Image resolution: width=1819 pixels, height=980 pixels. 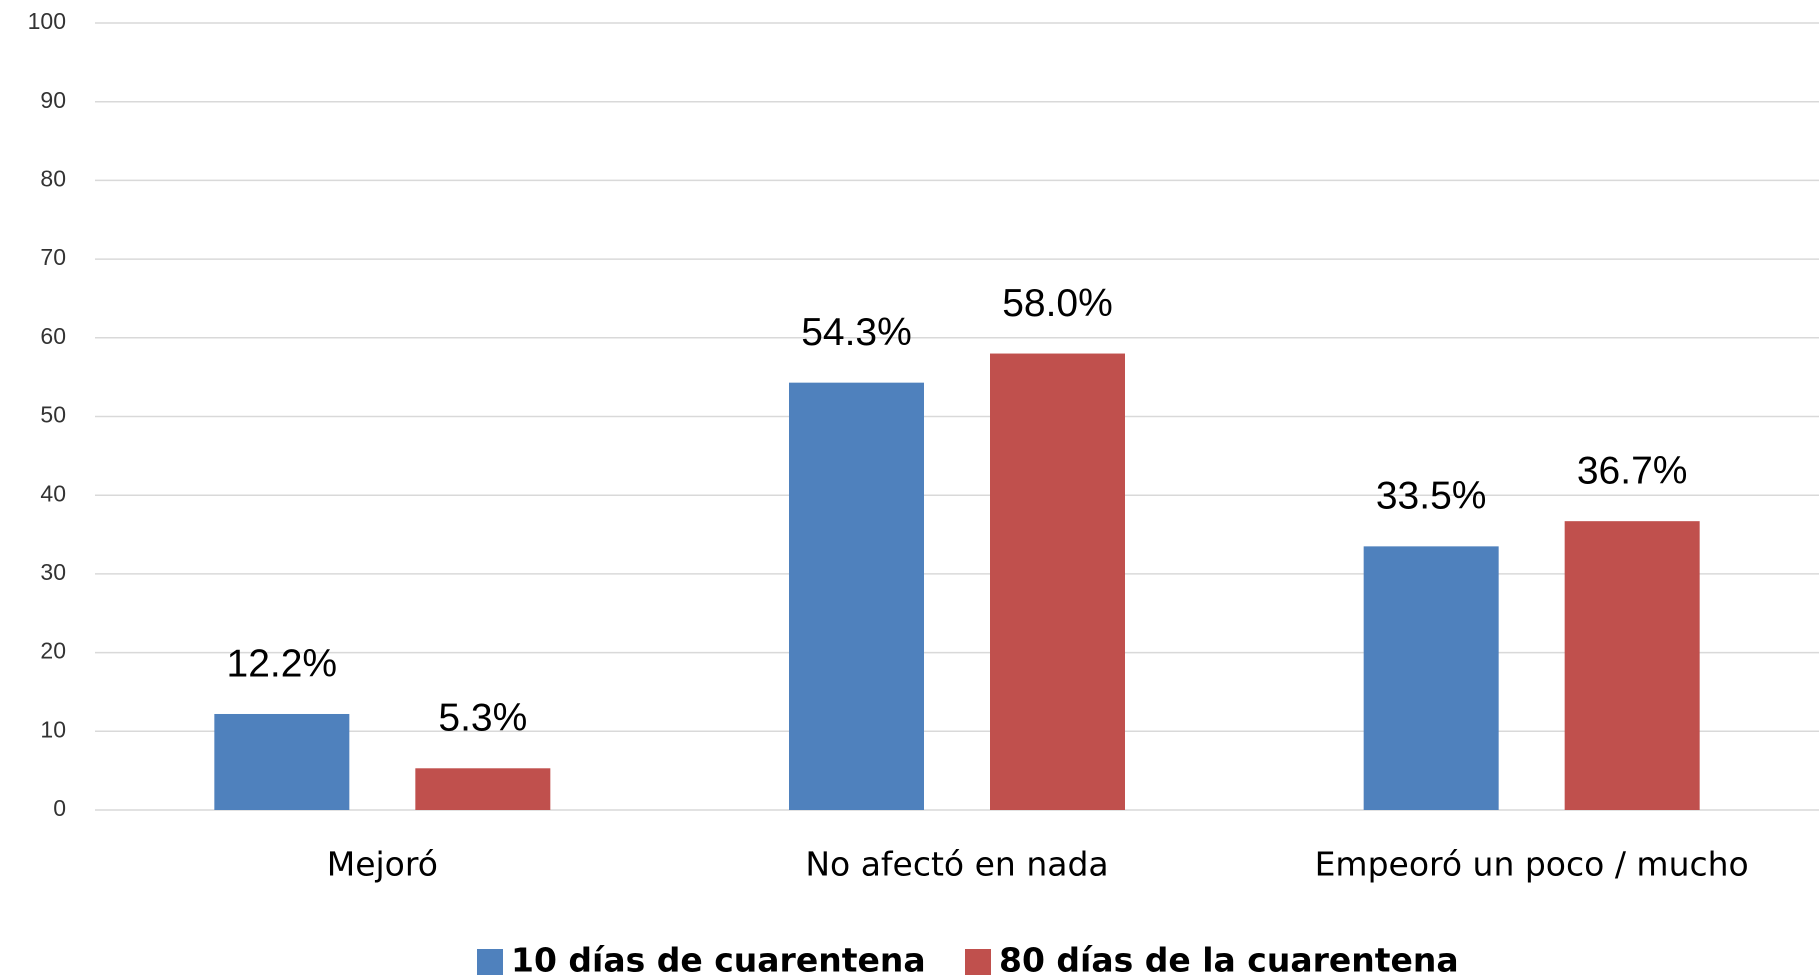 What do you see at coordinates (53, 572) in the screenshot?
I see `y-tick-label: 30` at bounding box center [53, 572].